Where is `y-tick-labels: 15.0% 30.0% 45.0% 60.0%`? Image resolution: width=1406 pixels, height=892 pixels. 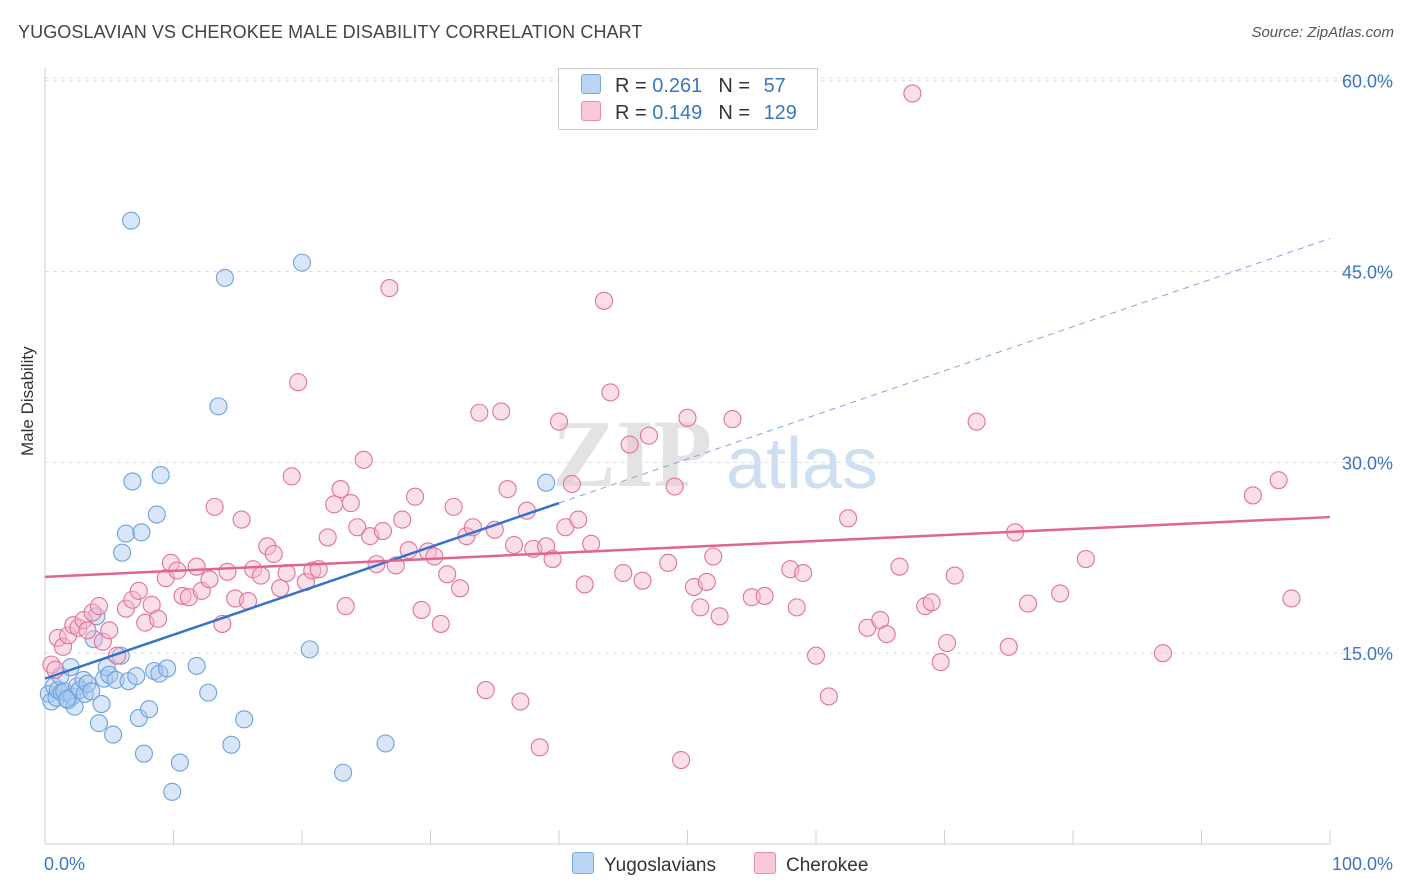 y-tick-labels: 15.0% 30.0% 45.0% 60.0% is located at coordinates (1367, 368).